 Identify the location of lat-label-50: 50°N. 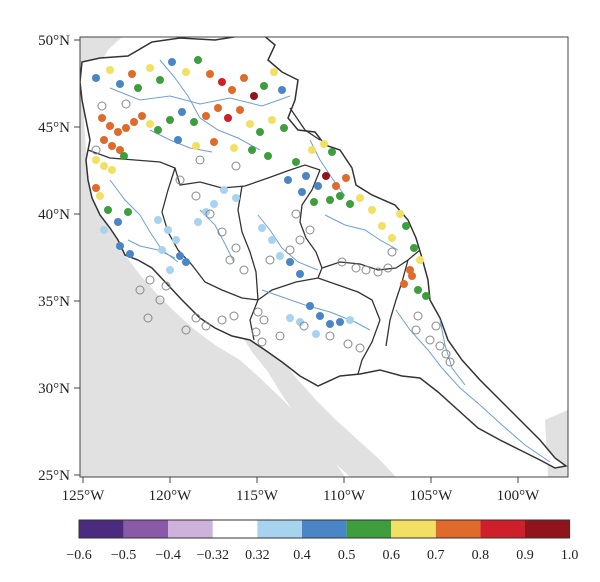
(54, 41).